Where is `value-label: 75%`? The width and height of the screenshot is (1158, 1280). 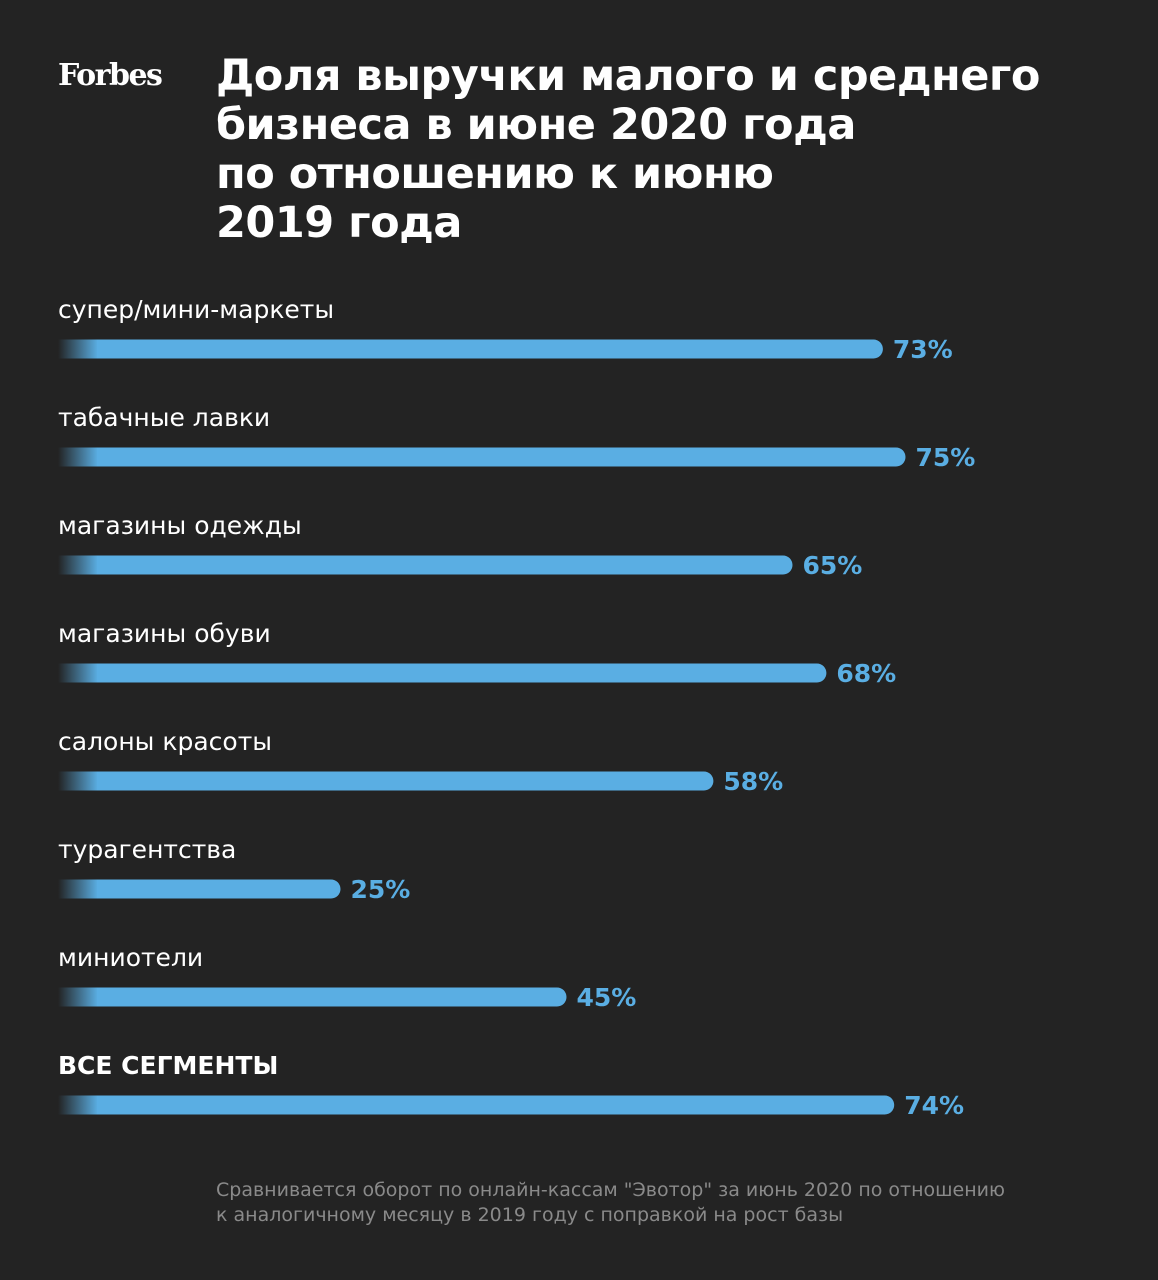 value-label: 75% is located at coordinates (946, 457).